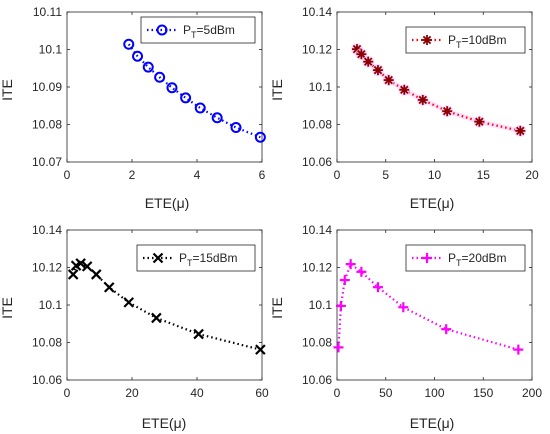 The image size is (550, 434). What do you see at coordinates (167, 203) in the screenshot?
I see `x-axis-label-1: ETE(μ)` at bounding box center [167, 203].